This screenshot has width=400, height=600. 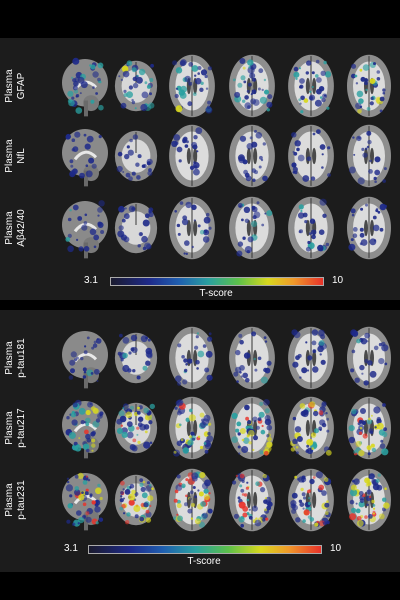 I want to click on top-row-label: Plasma NfL, so click(x=16, y=156).